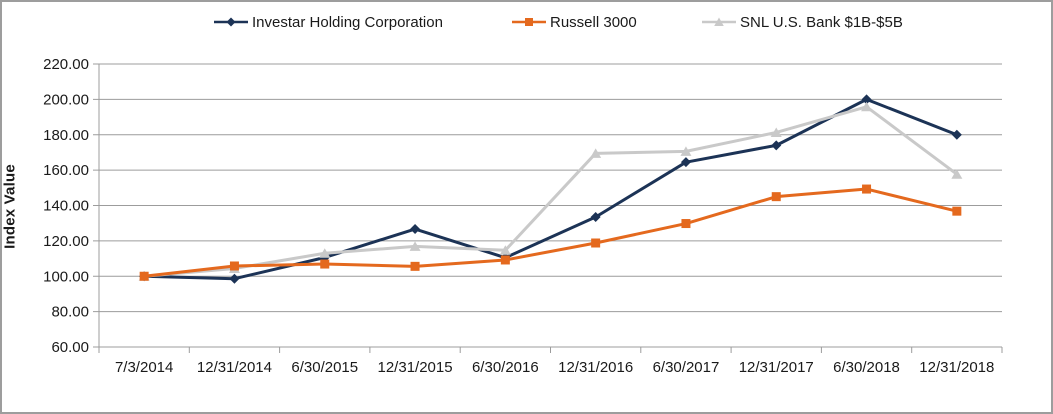  Describe the element at coordinates (347, 22) in the screenshot. I see `legend-item-label: Investar Holding Corporation` at that location.